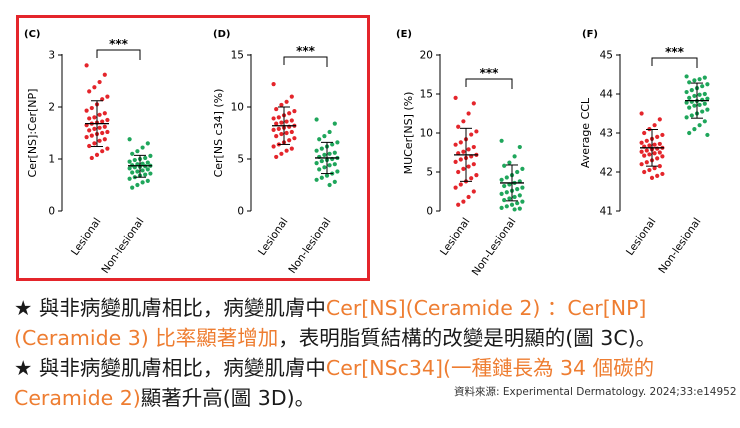 The image size is (740, 428). I want to click on line3-text: ★ 與非病變肌膚相比，病變肌膚中, so click(170, 368).